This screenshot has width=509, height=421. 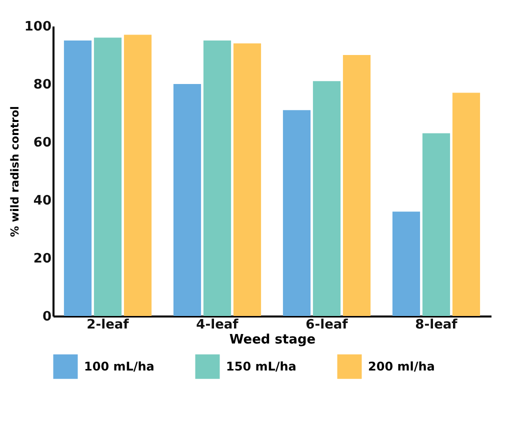 I want to click on y-tick-label: 100, so click(x=38, y=27).